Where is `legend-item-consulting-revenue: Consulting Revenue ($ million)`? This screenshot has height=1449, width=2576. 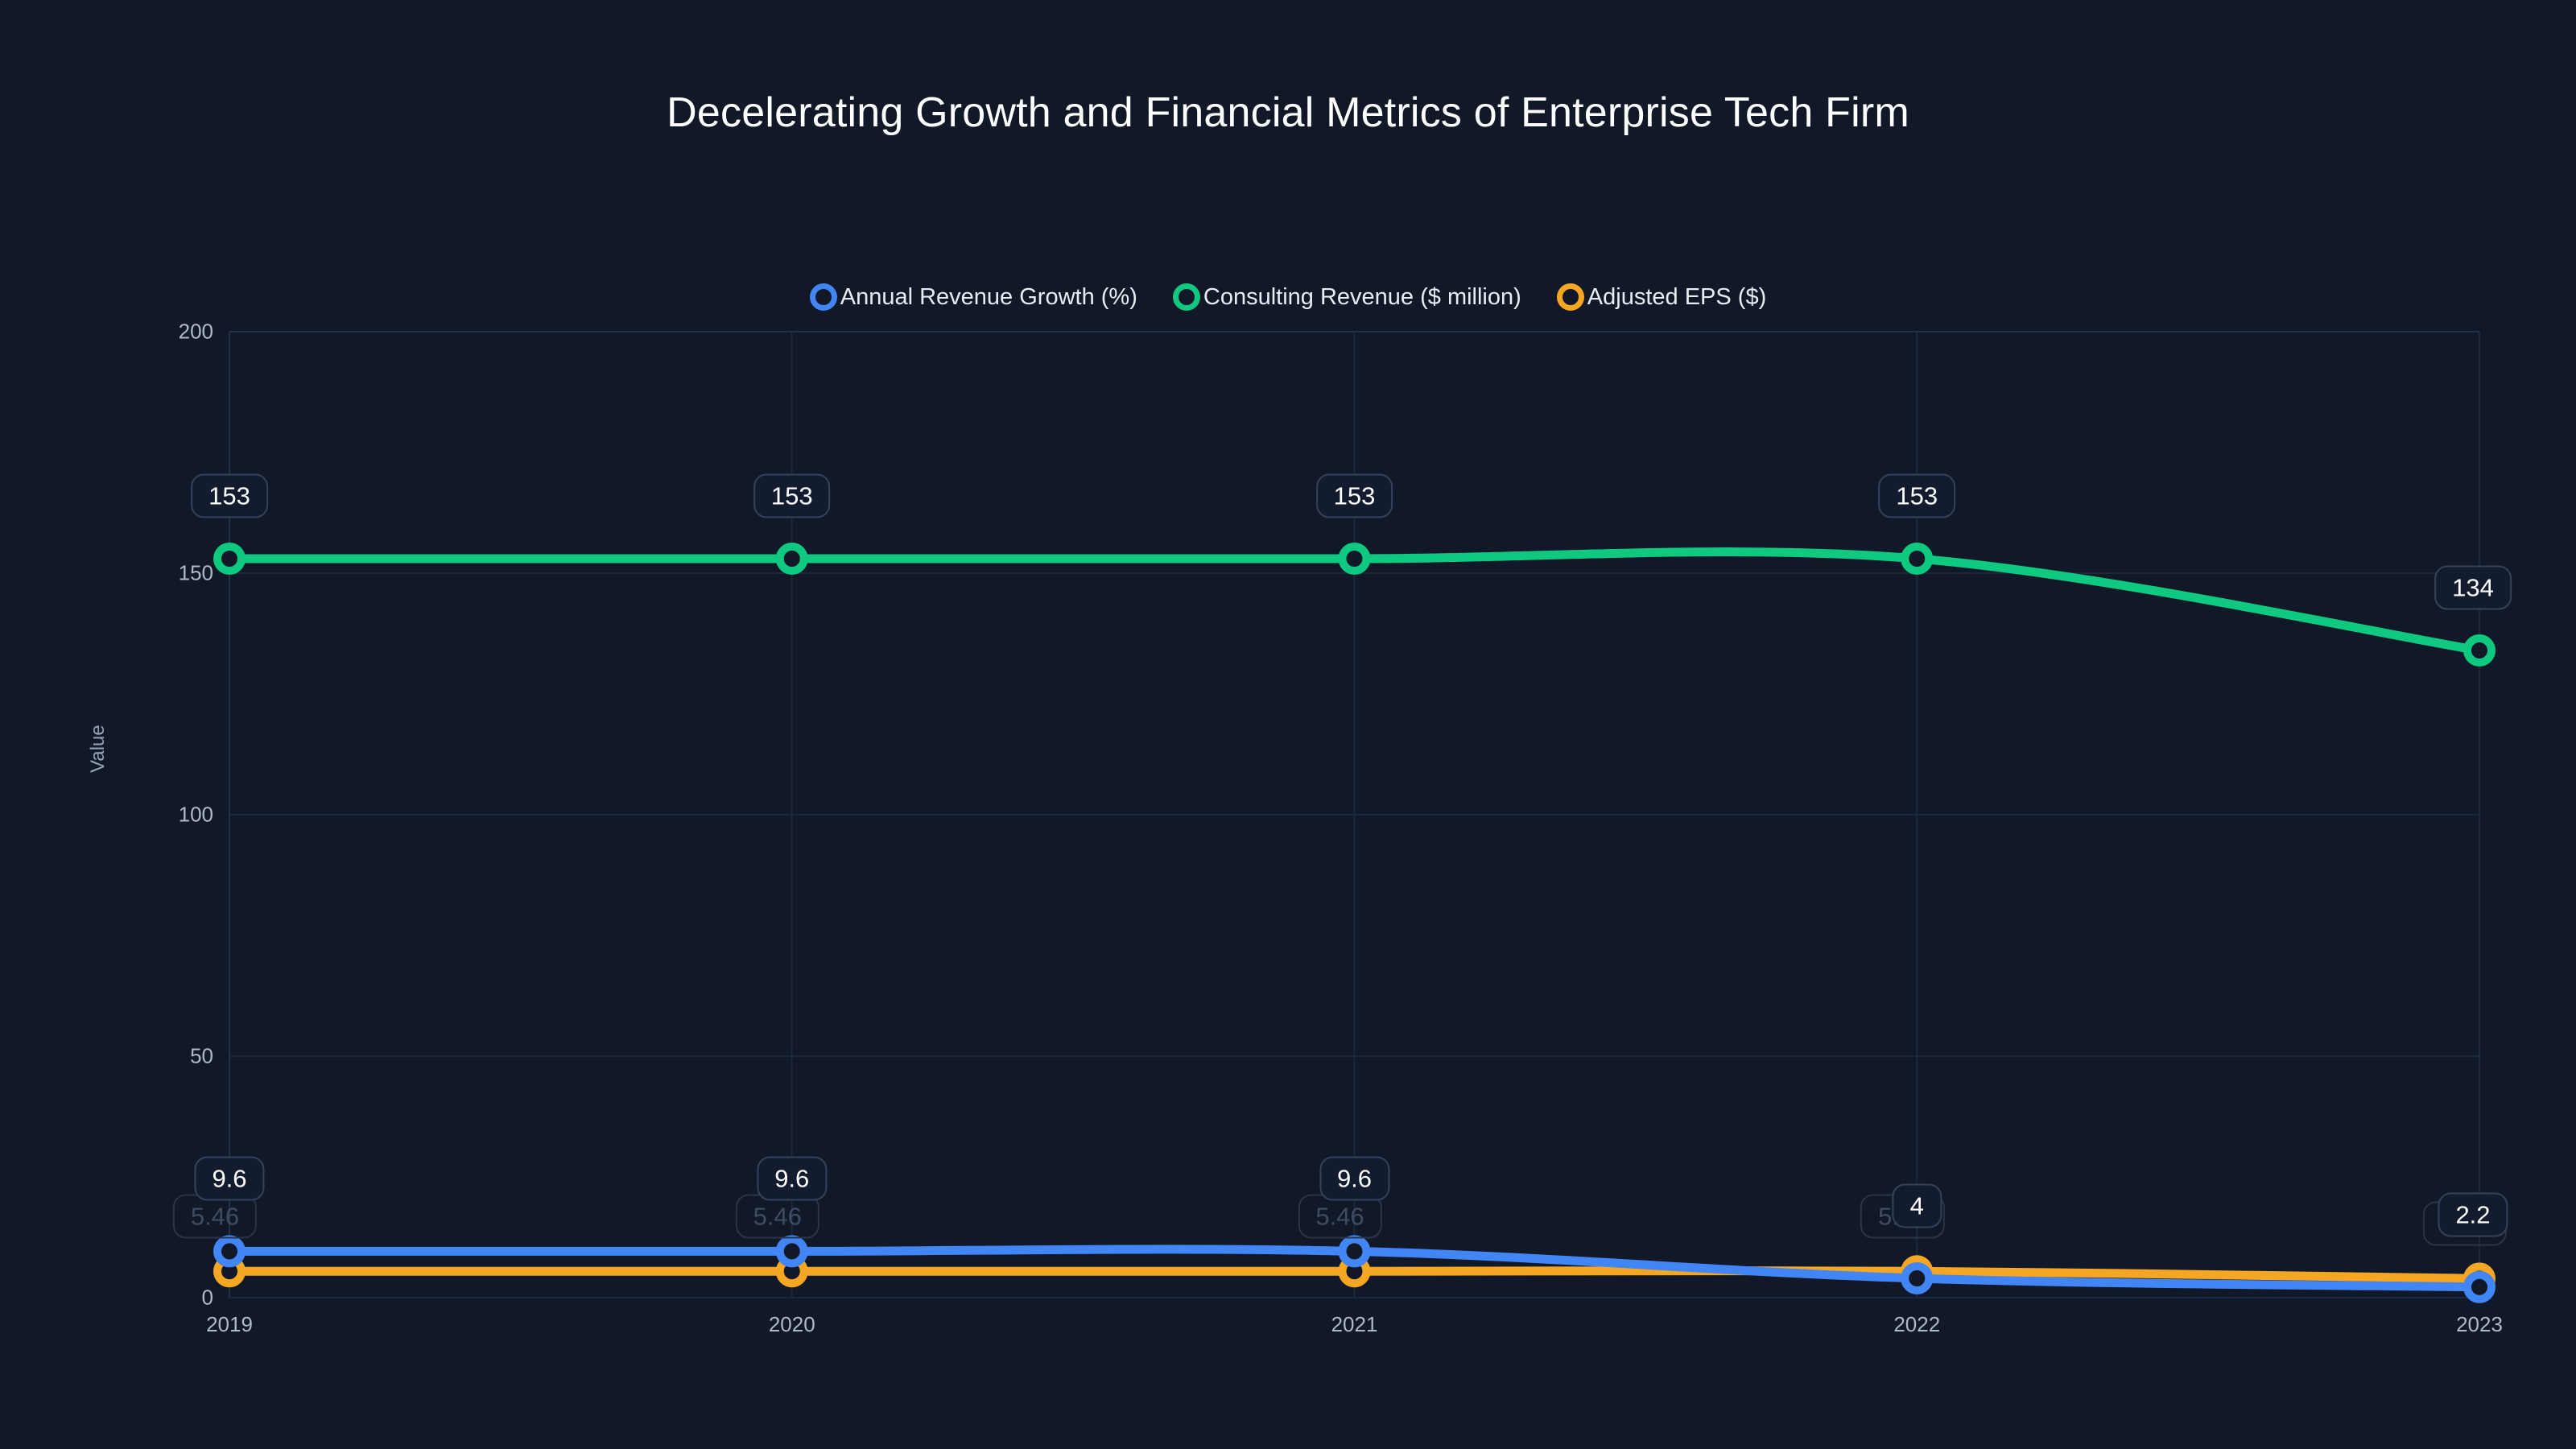 legend-item-consulting-revenue: Consulting Revenue ($ million) is located at coordinates (1346, 297).